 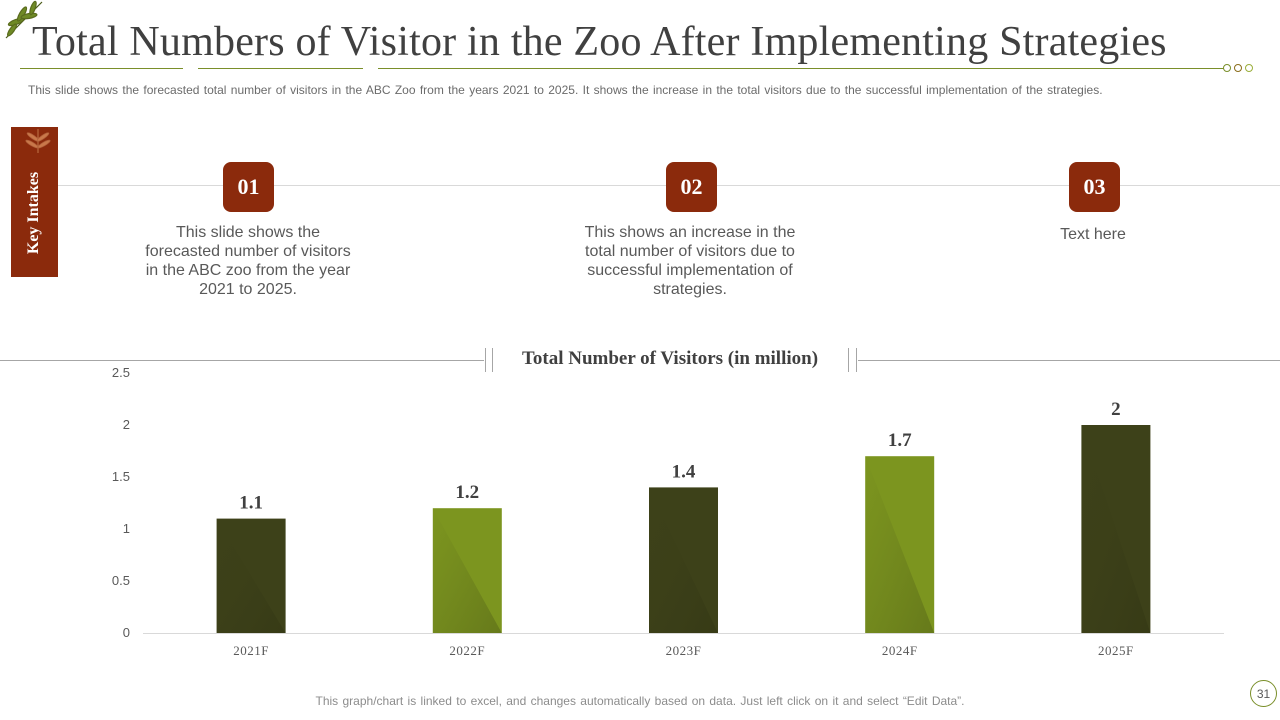 What do you see at coordinates (126, 528) in the screenshot?
I see `y-tick-label: 1` at bounding box center [126, 528].